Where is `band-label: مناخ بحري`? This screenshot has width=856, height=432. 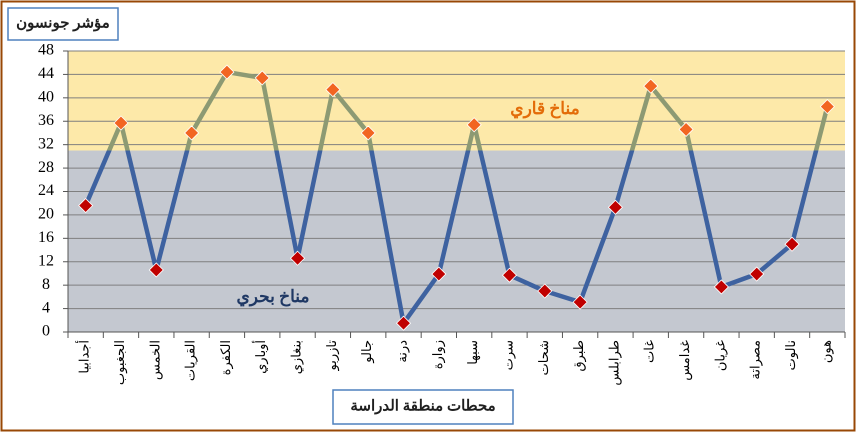 band-label: مناخ بحري is located at coordinates (272, 297).